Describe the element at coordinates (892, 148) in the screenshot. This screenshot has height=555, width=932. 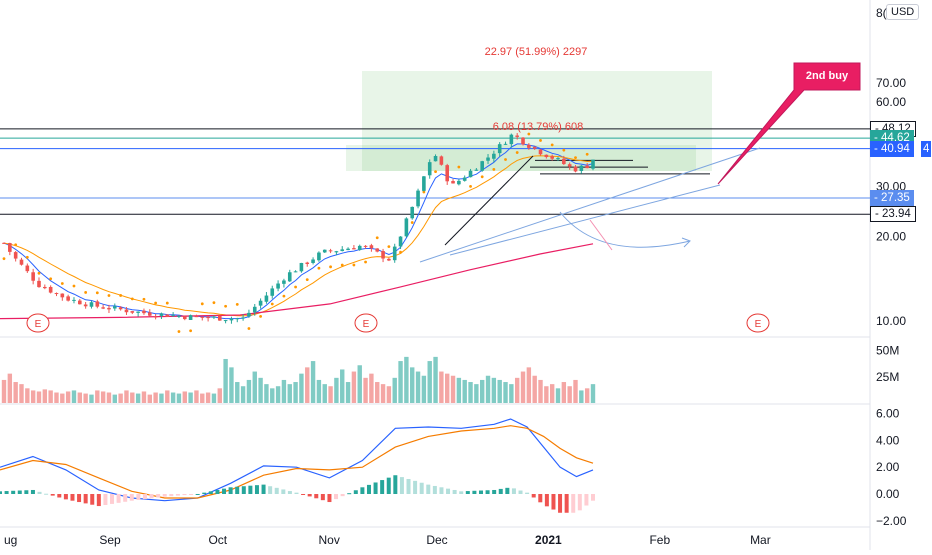
I see `price-tag-40.94: - 40.94` at that location.